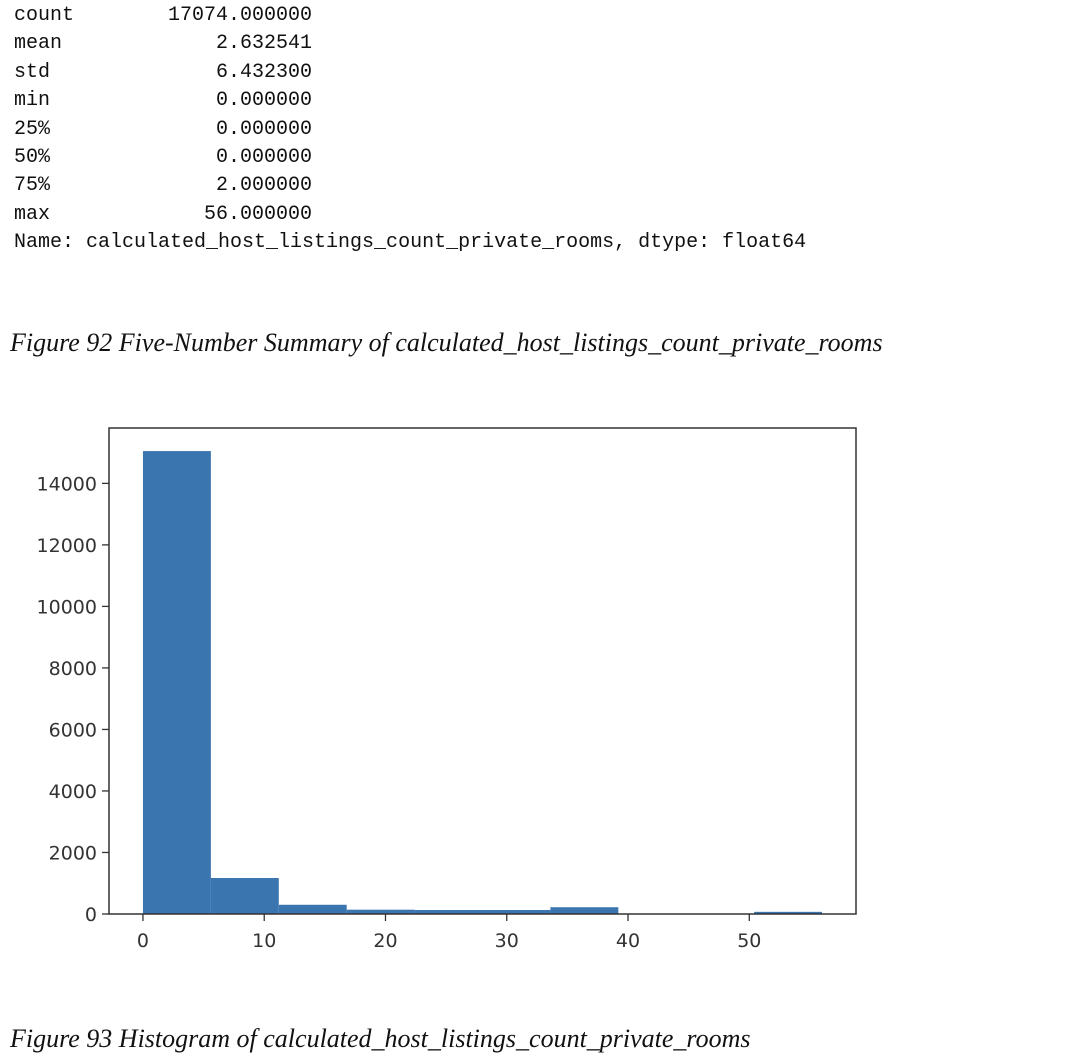 This screenshot has height=1062, width=1074. I want to click on y-tick-label: 2000, so click(73, 853).